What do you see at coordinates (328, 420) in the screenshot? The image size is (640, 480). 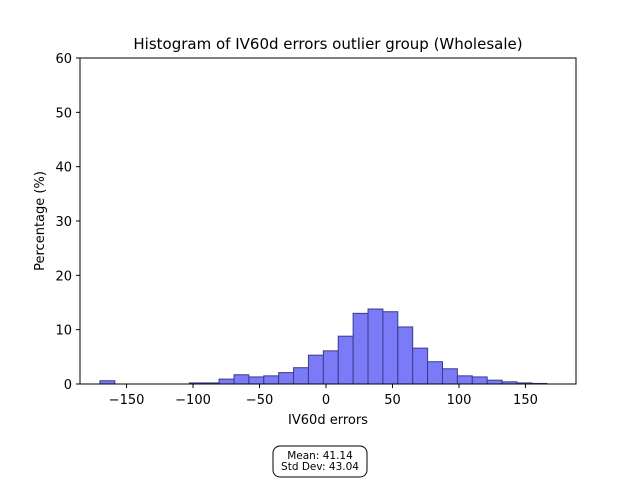 I see `x-axis-label: IV60d errors` at bounding box center [328, 420].